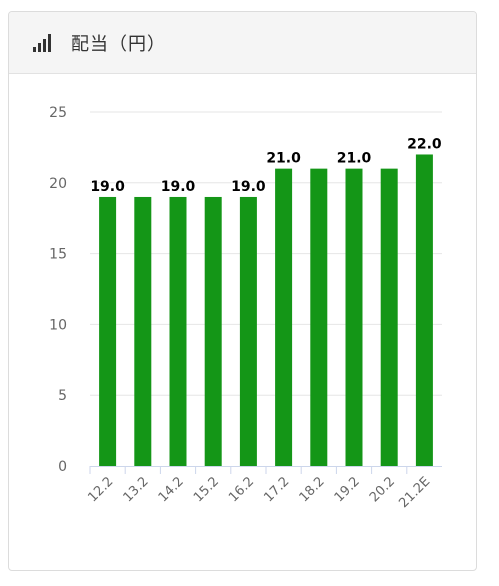 Image resolution: width=499 pixels, height=586 pixels. What do you see at coordinates (242, 43) in the screenshot?
I see `card-header: 配当（円）` at bounding box center [242, 43].